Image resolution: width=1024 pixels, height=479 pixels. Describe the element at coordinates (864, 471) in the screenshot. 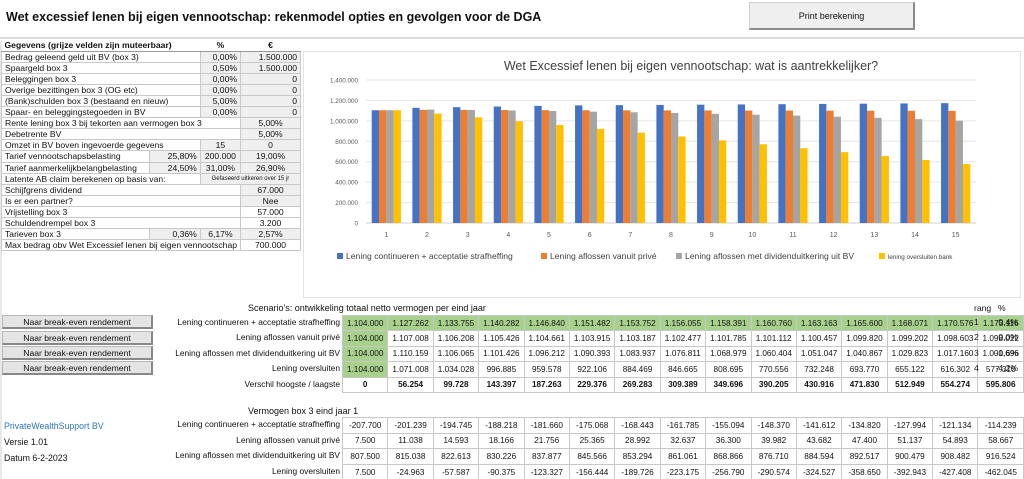

I see `box3-cell: -358.650` at that location.